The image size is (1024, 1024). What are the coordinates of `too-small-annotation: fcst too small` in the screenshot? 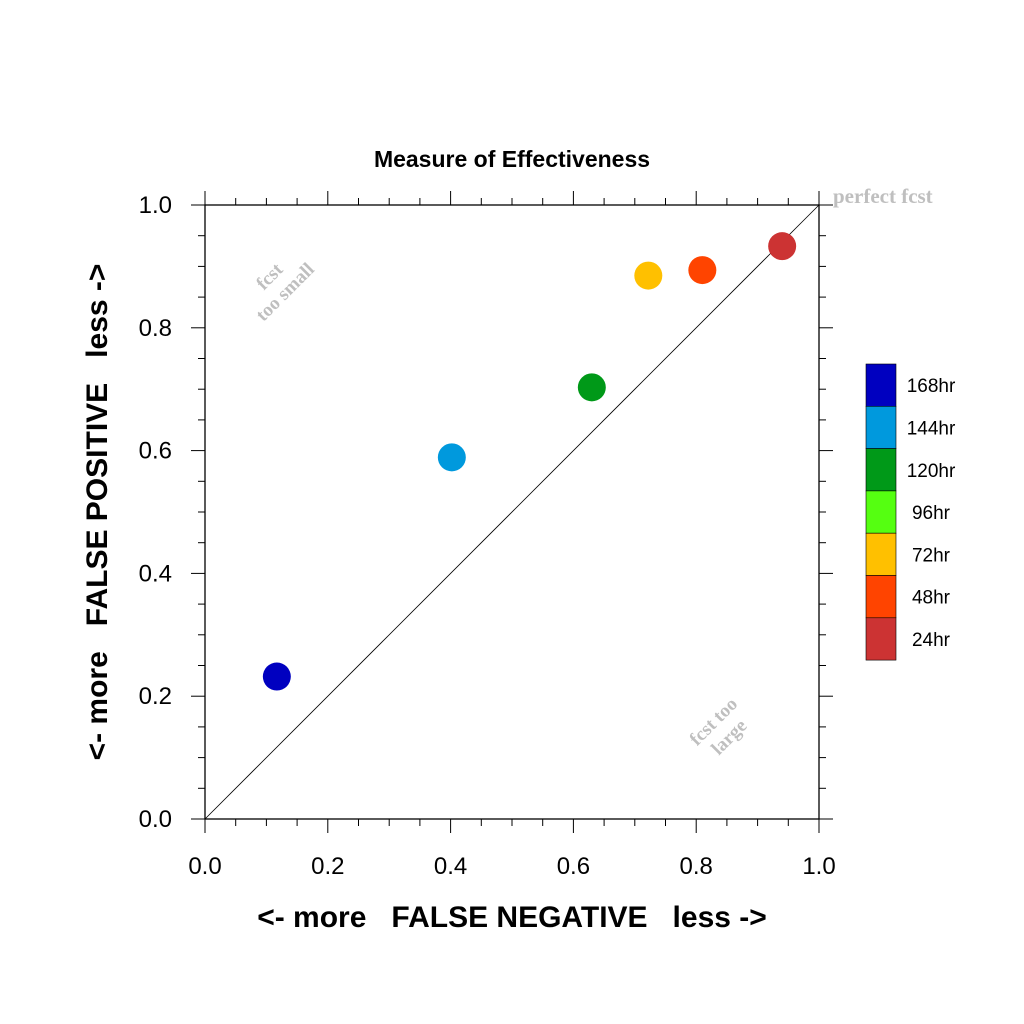 It's located at (285, 292).